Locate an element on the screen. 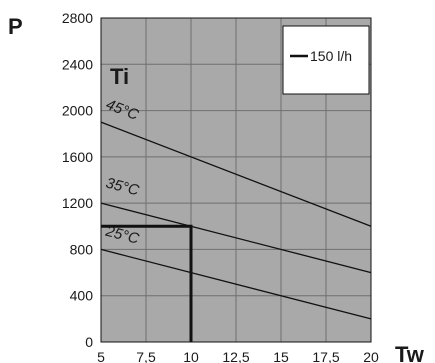 The height and width of the screenshot is (363, 435). y-tick-label-6: 2400 is located at coordinates (77, 64).